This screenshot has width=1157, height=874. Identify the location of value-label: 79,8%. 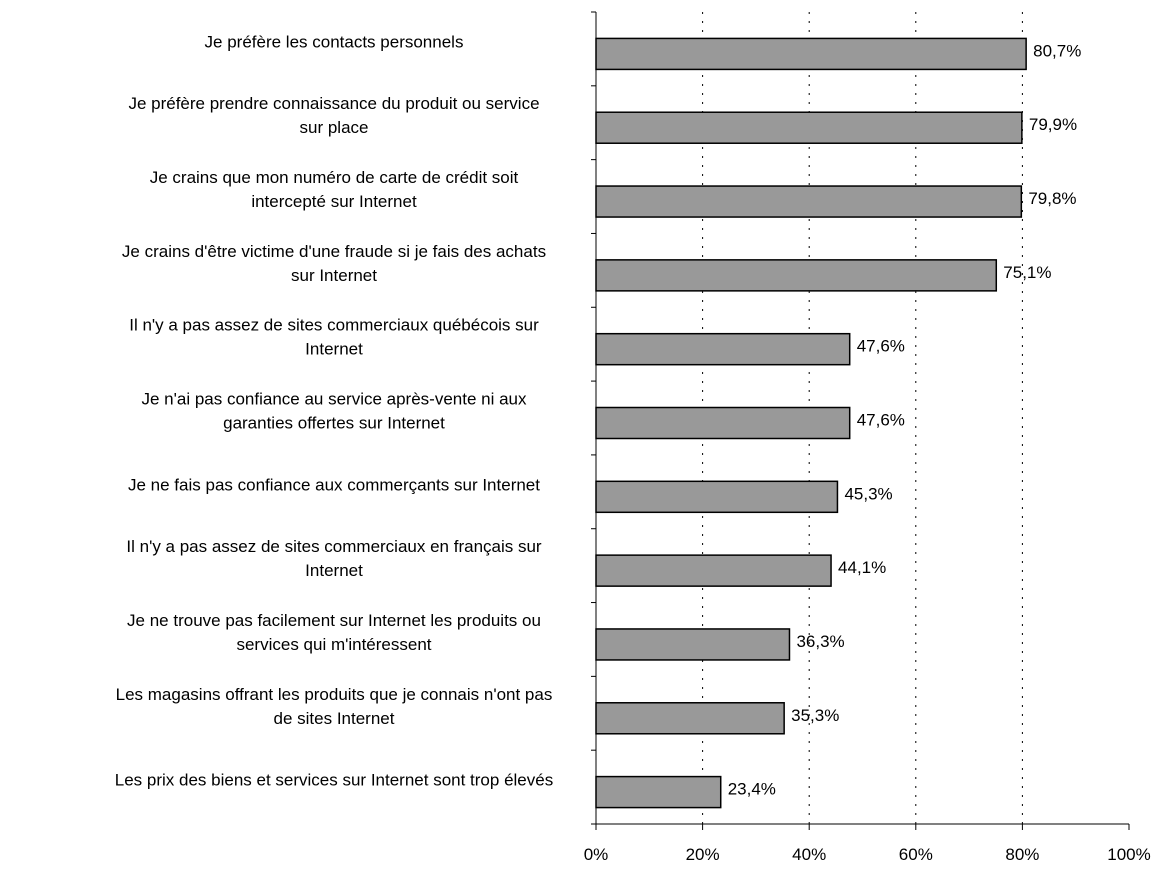
(1052, 198).